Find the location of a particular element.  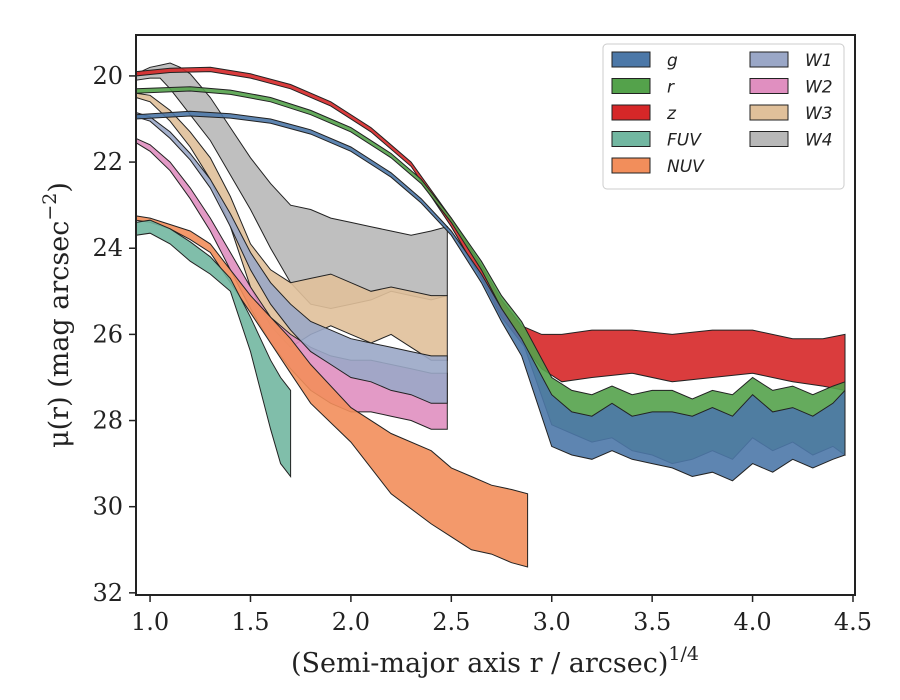

x-tick-label: 4.0 is located at coordinates (752, 622).